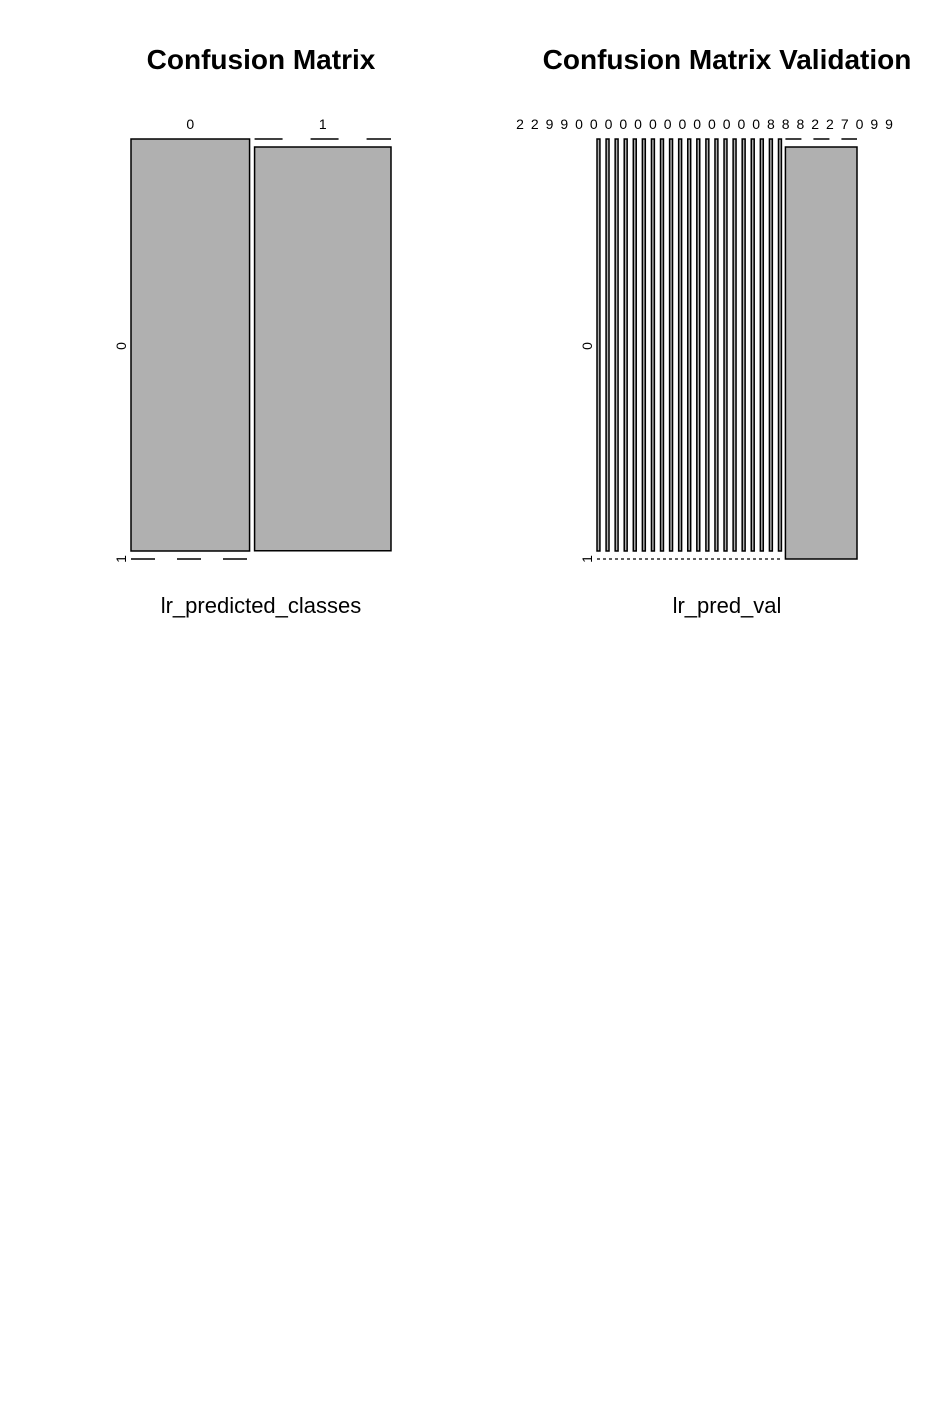 The width and height of the screenshot is (932, 1414). Describe the element at coordinates (261, 605) in the screenshot. I see `x-axis-label: lr_predicted_classes` at that location.